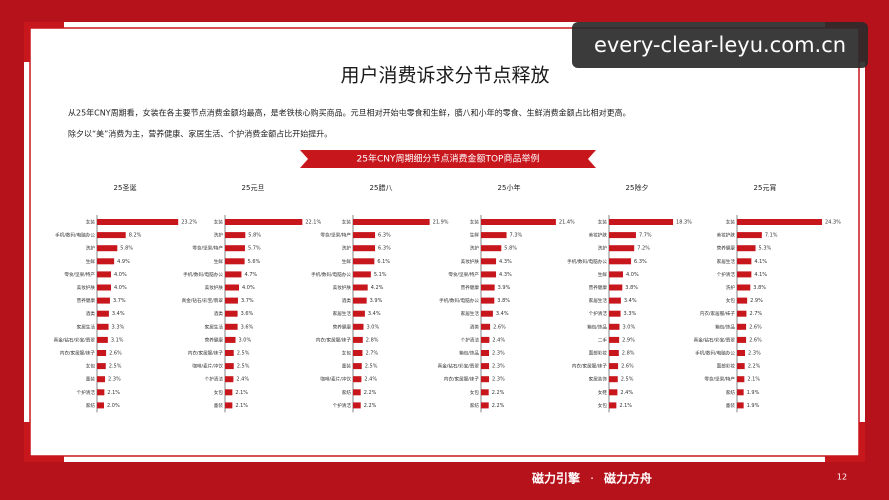  Describe the element at coordinates (598, 379) in the screenshot. I see `category-label: 家居装饰` at that location.